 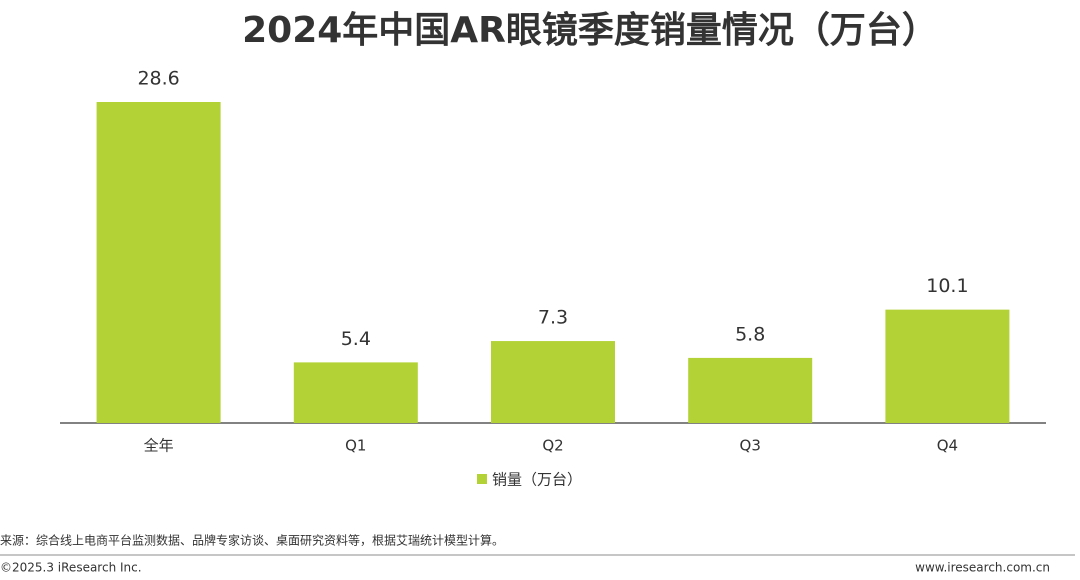 What do you see at coordinates (553, 318) in the screenshot?
I see `data-label: 7.3` at bounding box center [553, 318].